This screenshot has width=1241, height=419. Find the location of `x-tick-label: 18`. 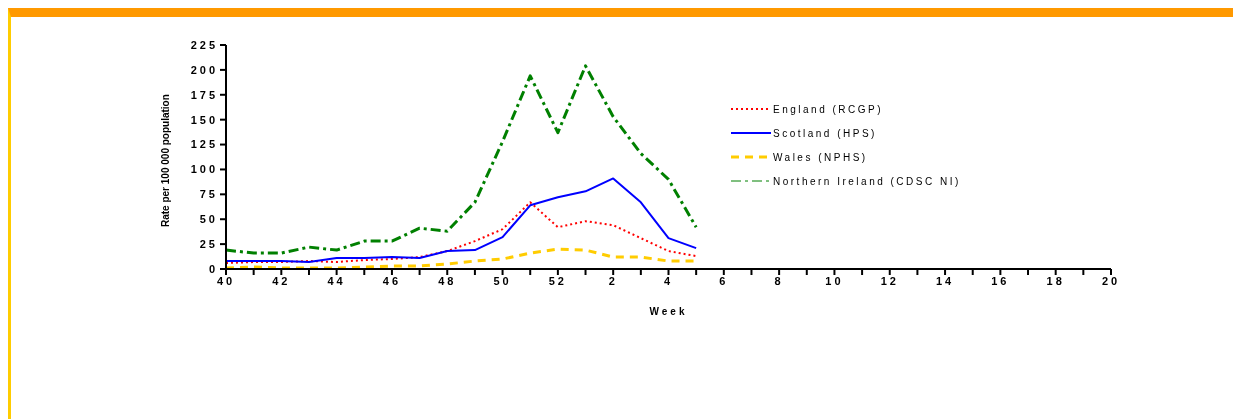

x-tick-label: 18 is located at coordinates (1055, 280).